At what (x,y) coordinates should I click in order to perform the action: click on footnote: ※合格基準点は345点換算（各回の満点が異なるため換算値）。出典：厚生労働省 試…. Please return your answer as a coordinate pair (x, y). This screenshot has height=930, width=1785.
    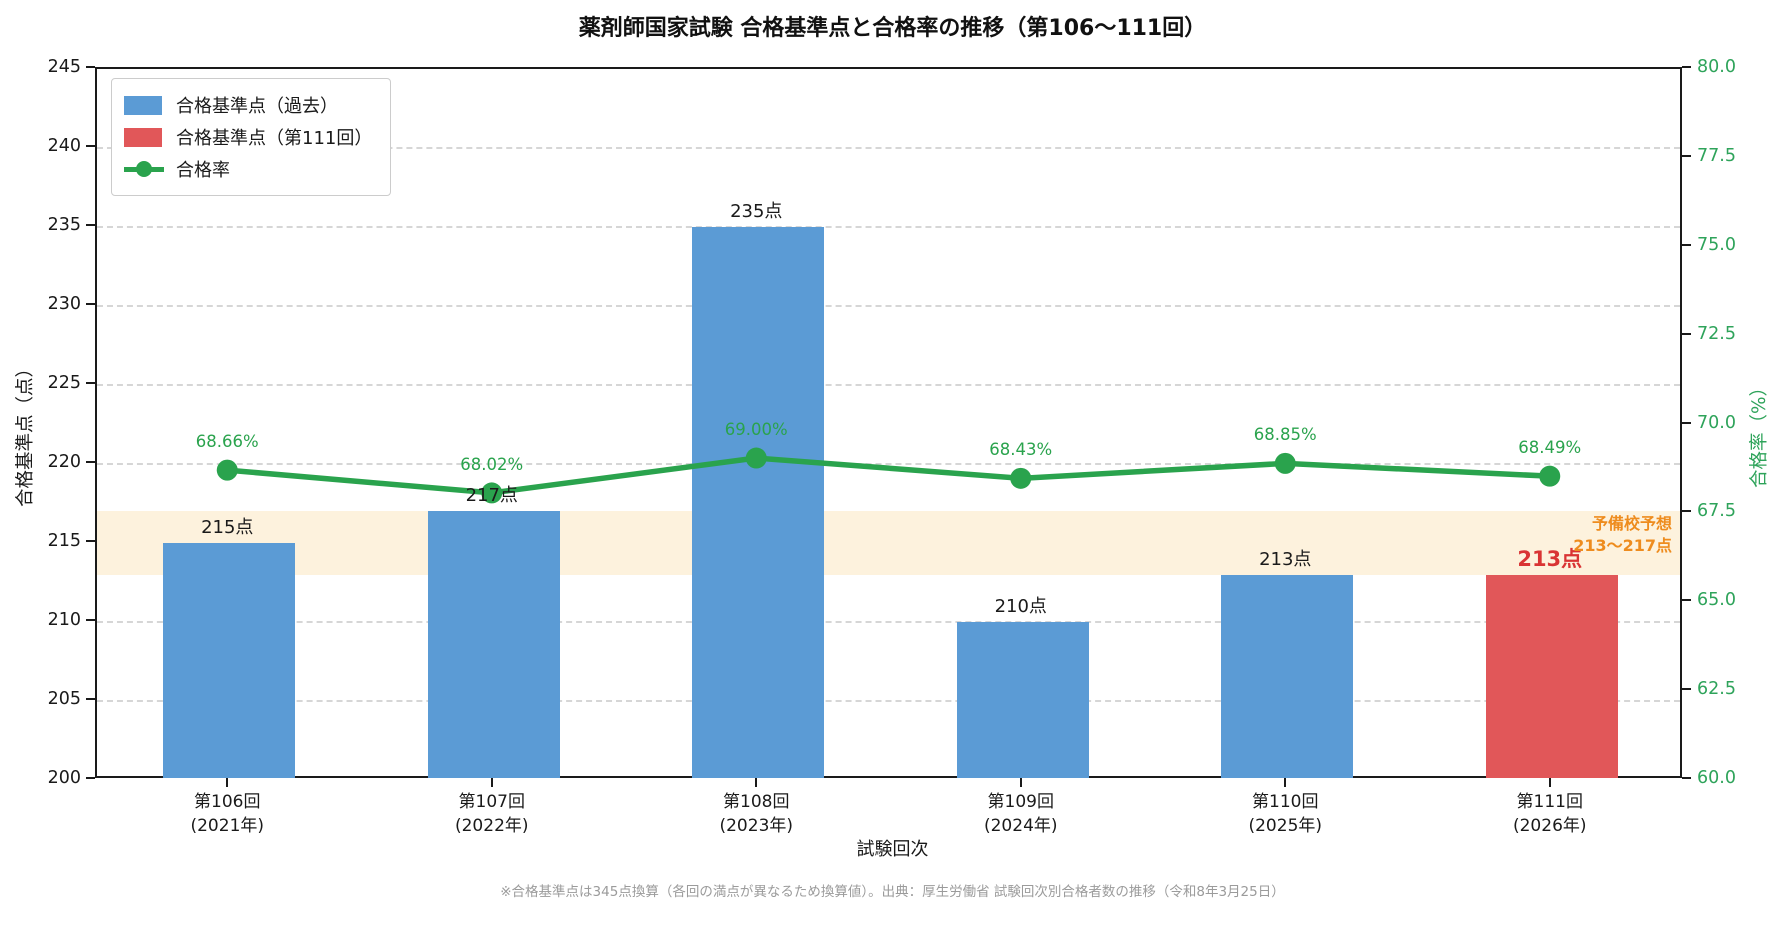
    Looking at the image, I should click on (892, 892).